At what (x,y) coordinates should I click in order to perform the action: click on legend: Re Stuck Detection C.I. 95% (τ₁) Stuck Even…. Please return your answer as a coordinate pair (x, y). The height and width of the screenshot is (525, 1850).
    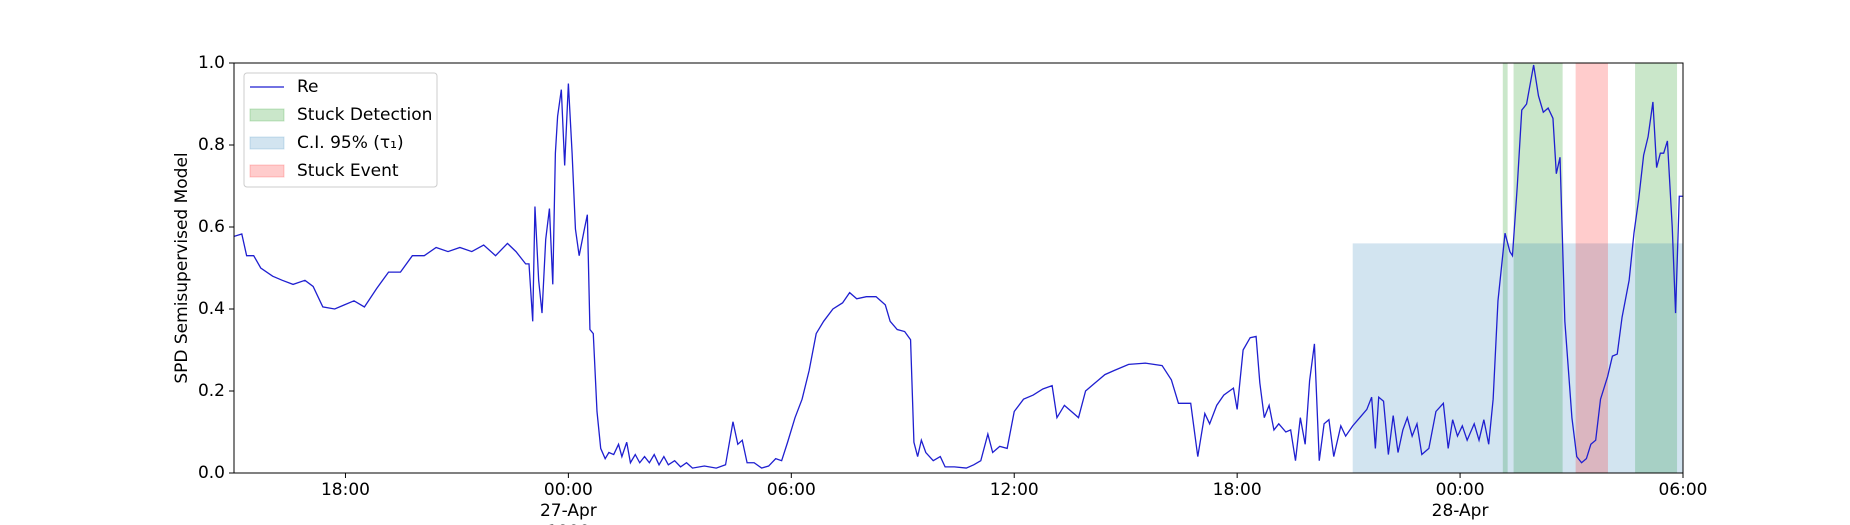
    Looking at the image, I should click on (340, 130).